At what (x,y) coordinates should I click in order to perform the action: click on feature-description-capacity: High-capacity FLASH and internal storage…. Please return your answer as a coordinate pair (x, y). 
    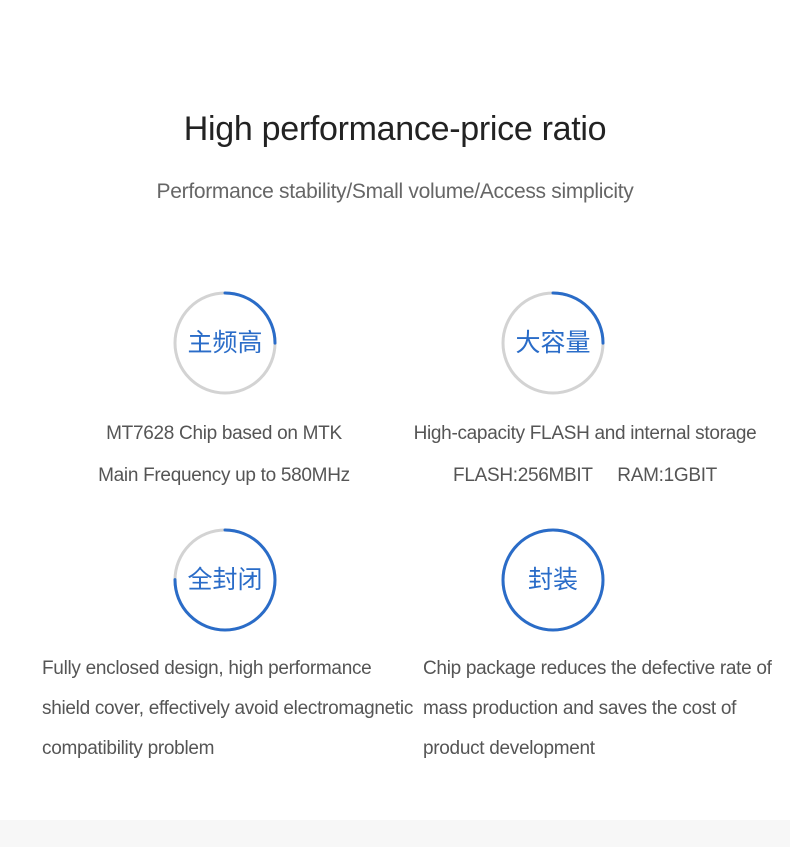
    Looking at the image, I should click on (585, 465).